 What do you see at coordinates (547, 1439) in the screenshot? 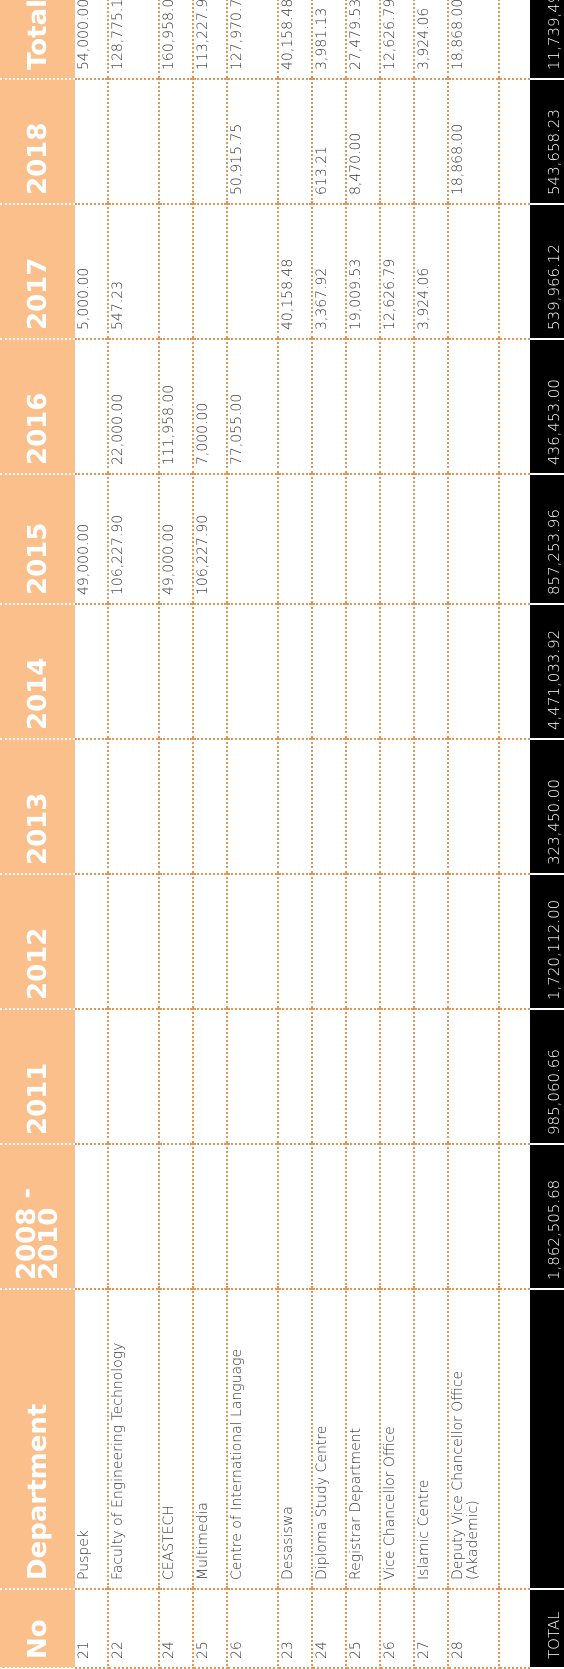
I see `total-cell` at bounding box center [547, 1439].